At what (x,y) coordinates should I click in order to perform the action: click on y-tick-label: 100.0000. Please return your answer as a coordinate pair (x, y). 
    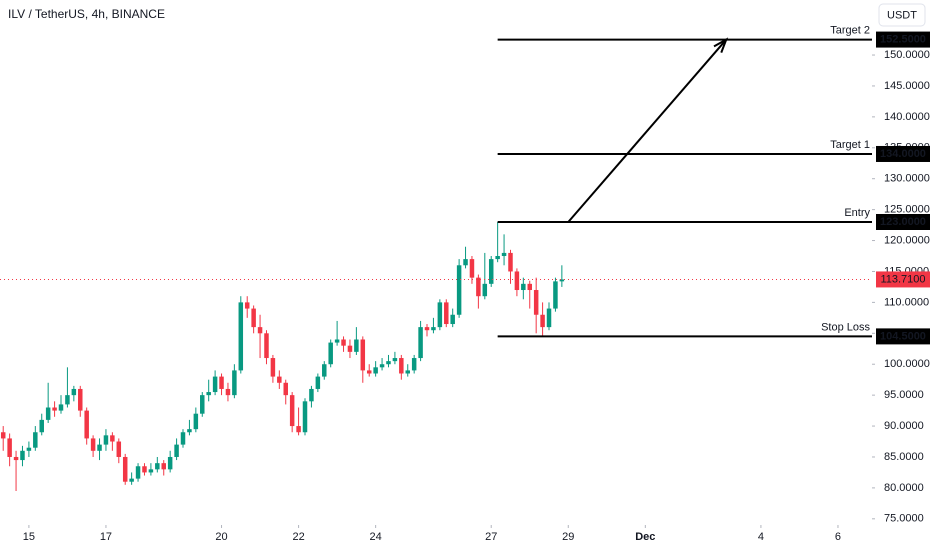
    Looking at the image, I should click on (907, 364).